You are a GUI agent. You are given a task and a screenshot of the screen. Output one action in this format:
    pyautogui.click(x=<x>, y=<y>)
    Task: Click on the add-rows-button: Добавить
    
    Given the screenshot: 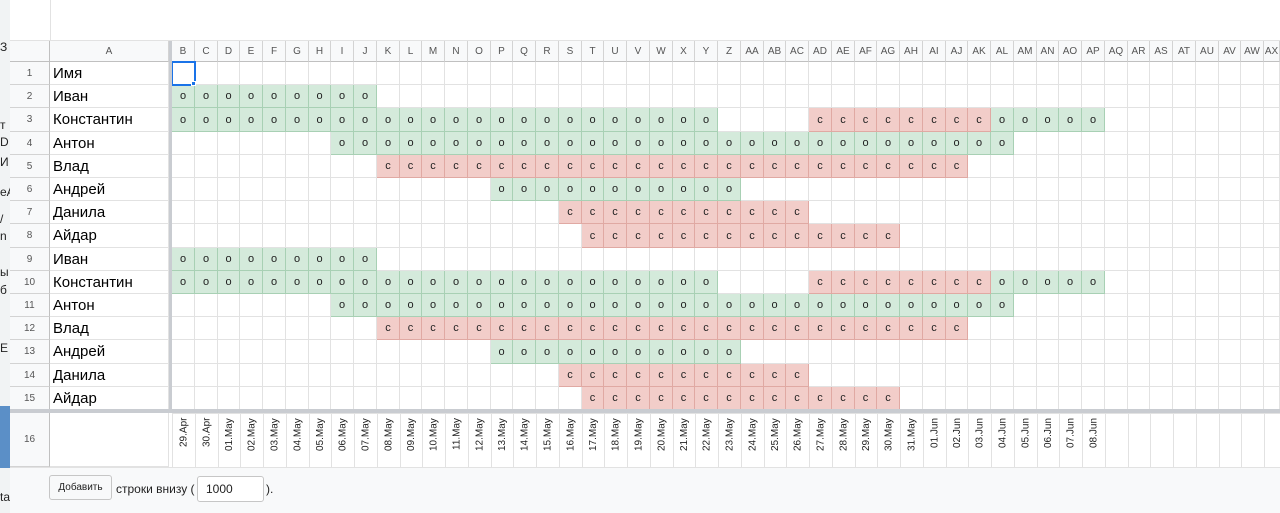 What is the action you would take?
    pyautogui.click(x=80, y=487)
    